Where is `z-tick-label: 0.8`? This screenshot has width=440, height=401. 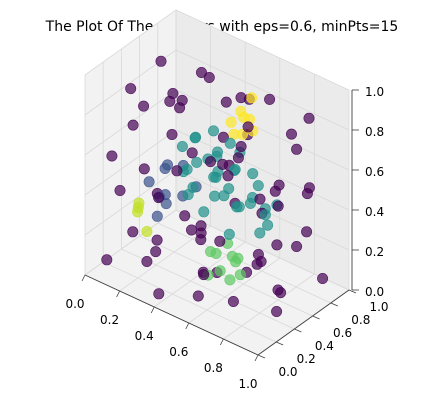 z-tick-label: 0.8 is located at coordinates (374, 132).